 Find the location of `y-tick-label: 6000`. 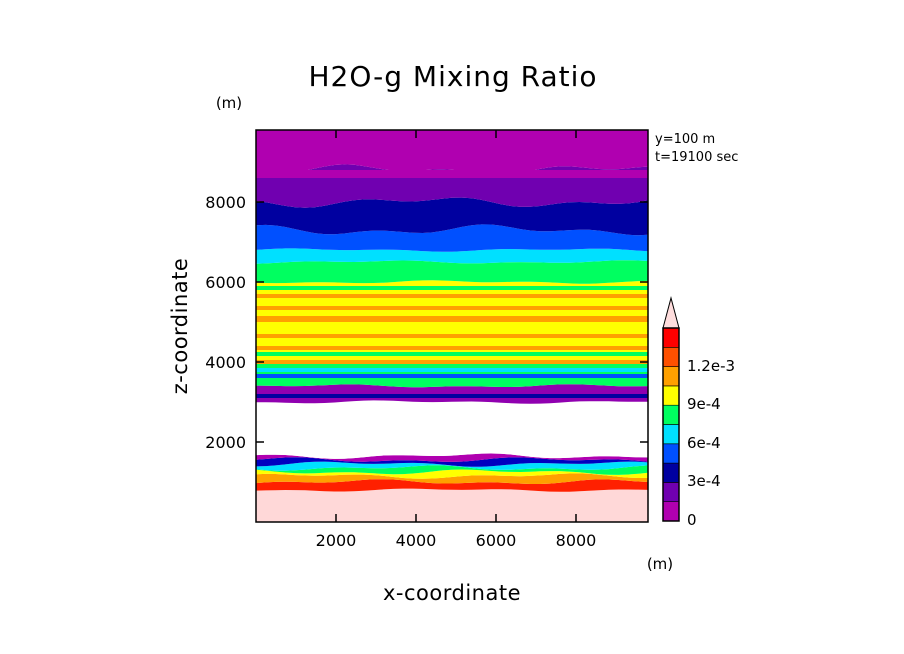

y-tick-label: 6000 is located at coordinates (225, 282).